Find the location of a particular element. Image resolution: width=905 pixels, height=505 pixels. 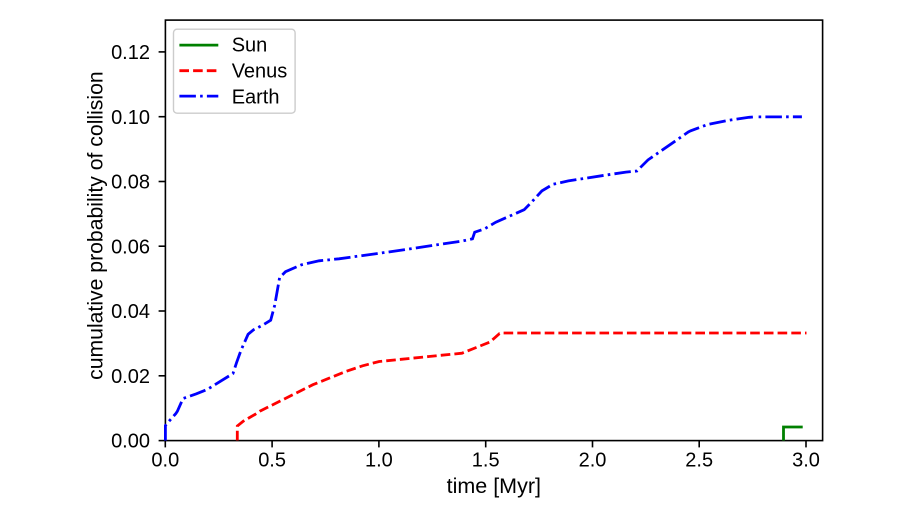

svg-text:cumulative probability of coll: cumulative probability of collision is located at coordinates (96, 225).